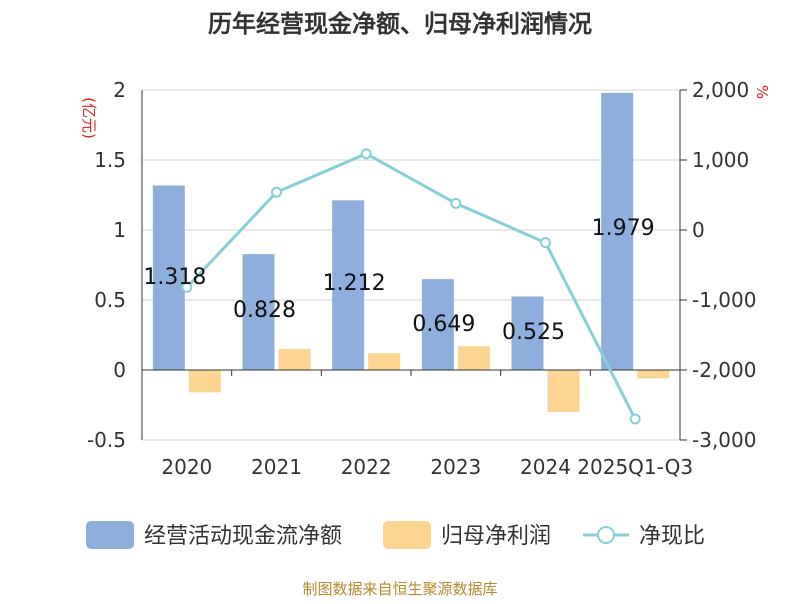 The image size is (800, 604). What do you see at coordinates (455, 467) in the screenshot?
I see `x-tick-label: 2023` at bounding box center [455, 467].